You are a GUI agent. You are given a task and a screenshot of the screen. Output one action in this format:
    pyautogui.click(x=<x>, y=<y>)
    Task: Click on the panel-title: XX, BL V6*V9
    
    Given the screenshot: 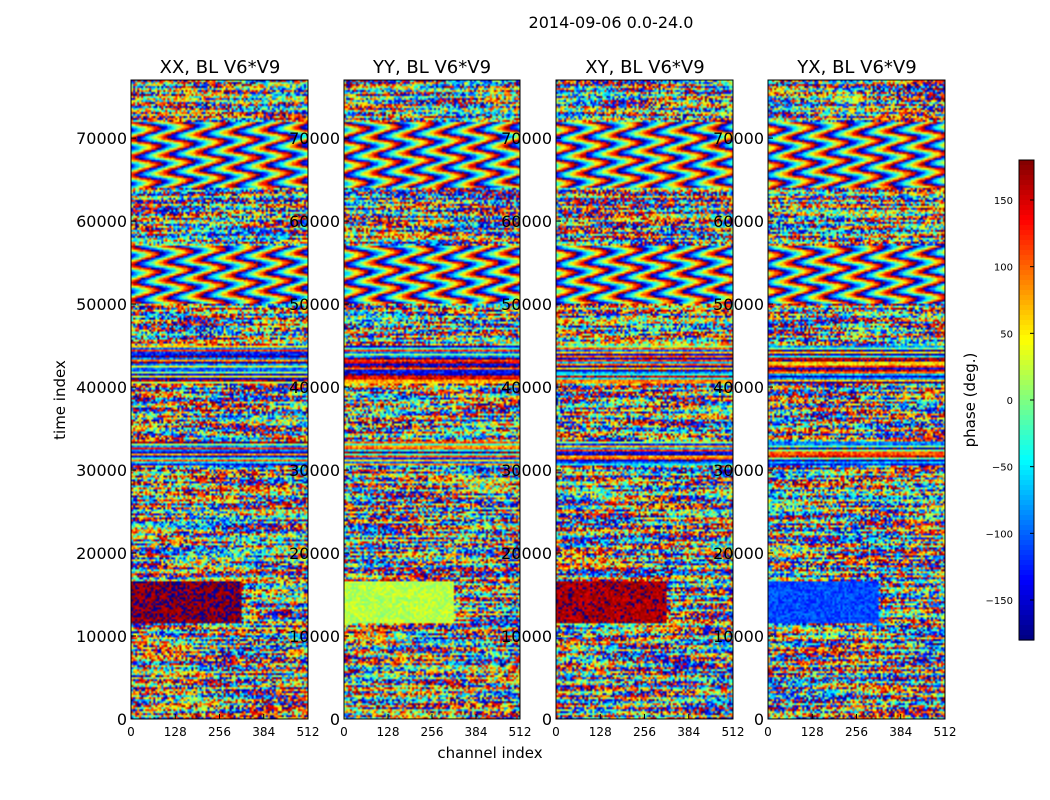 What is the action you would take?
    pyautogui.click(x=220, y=67)
    